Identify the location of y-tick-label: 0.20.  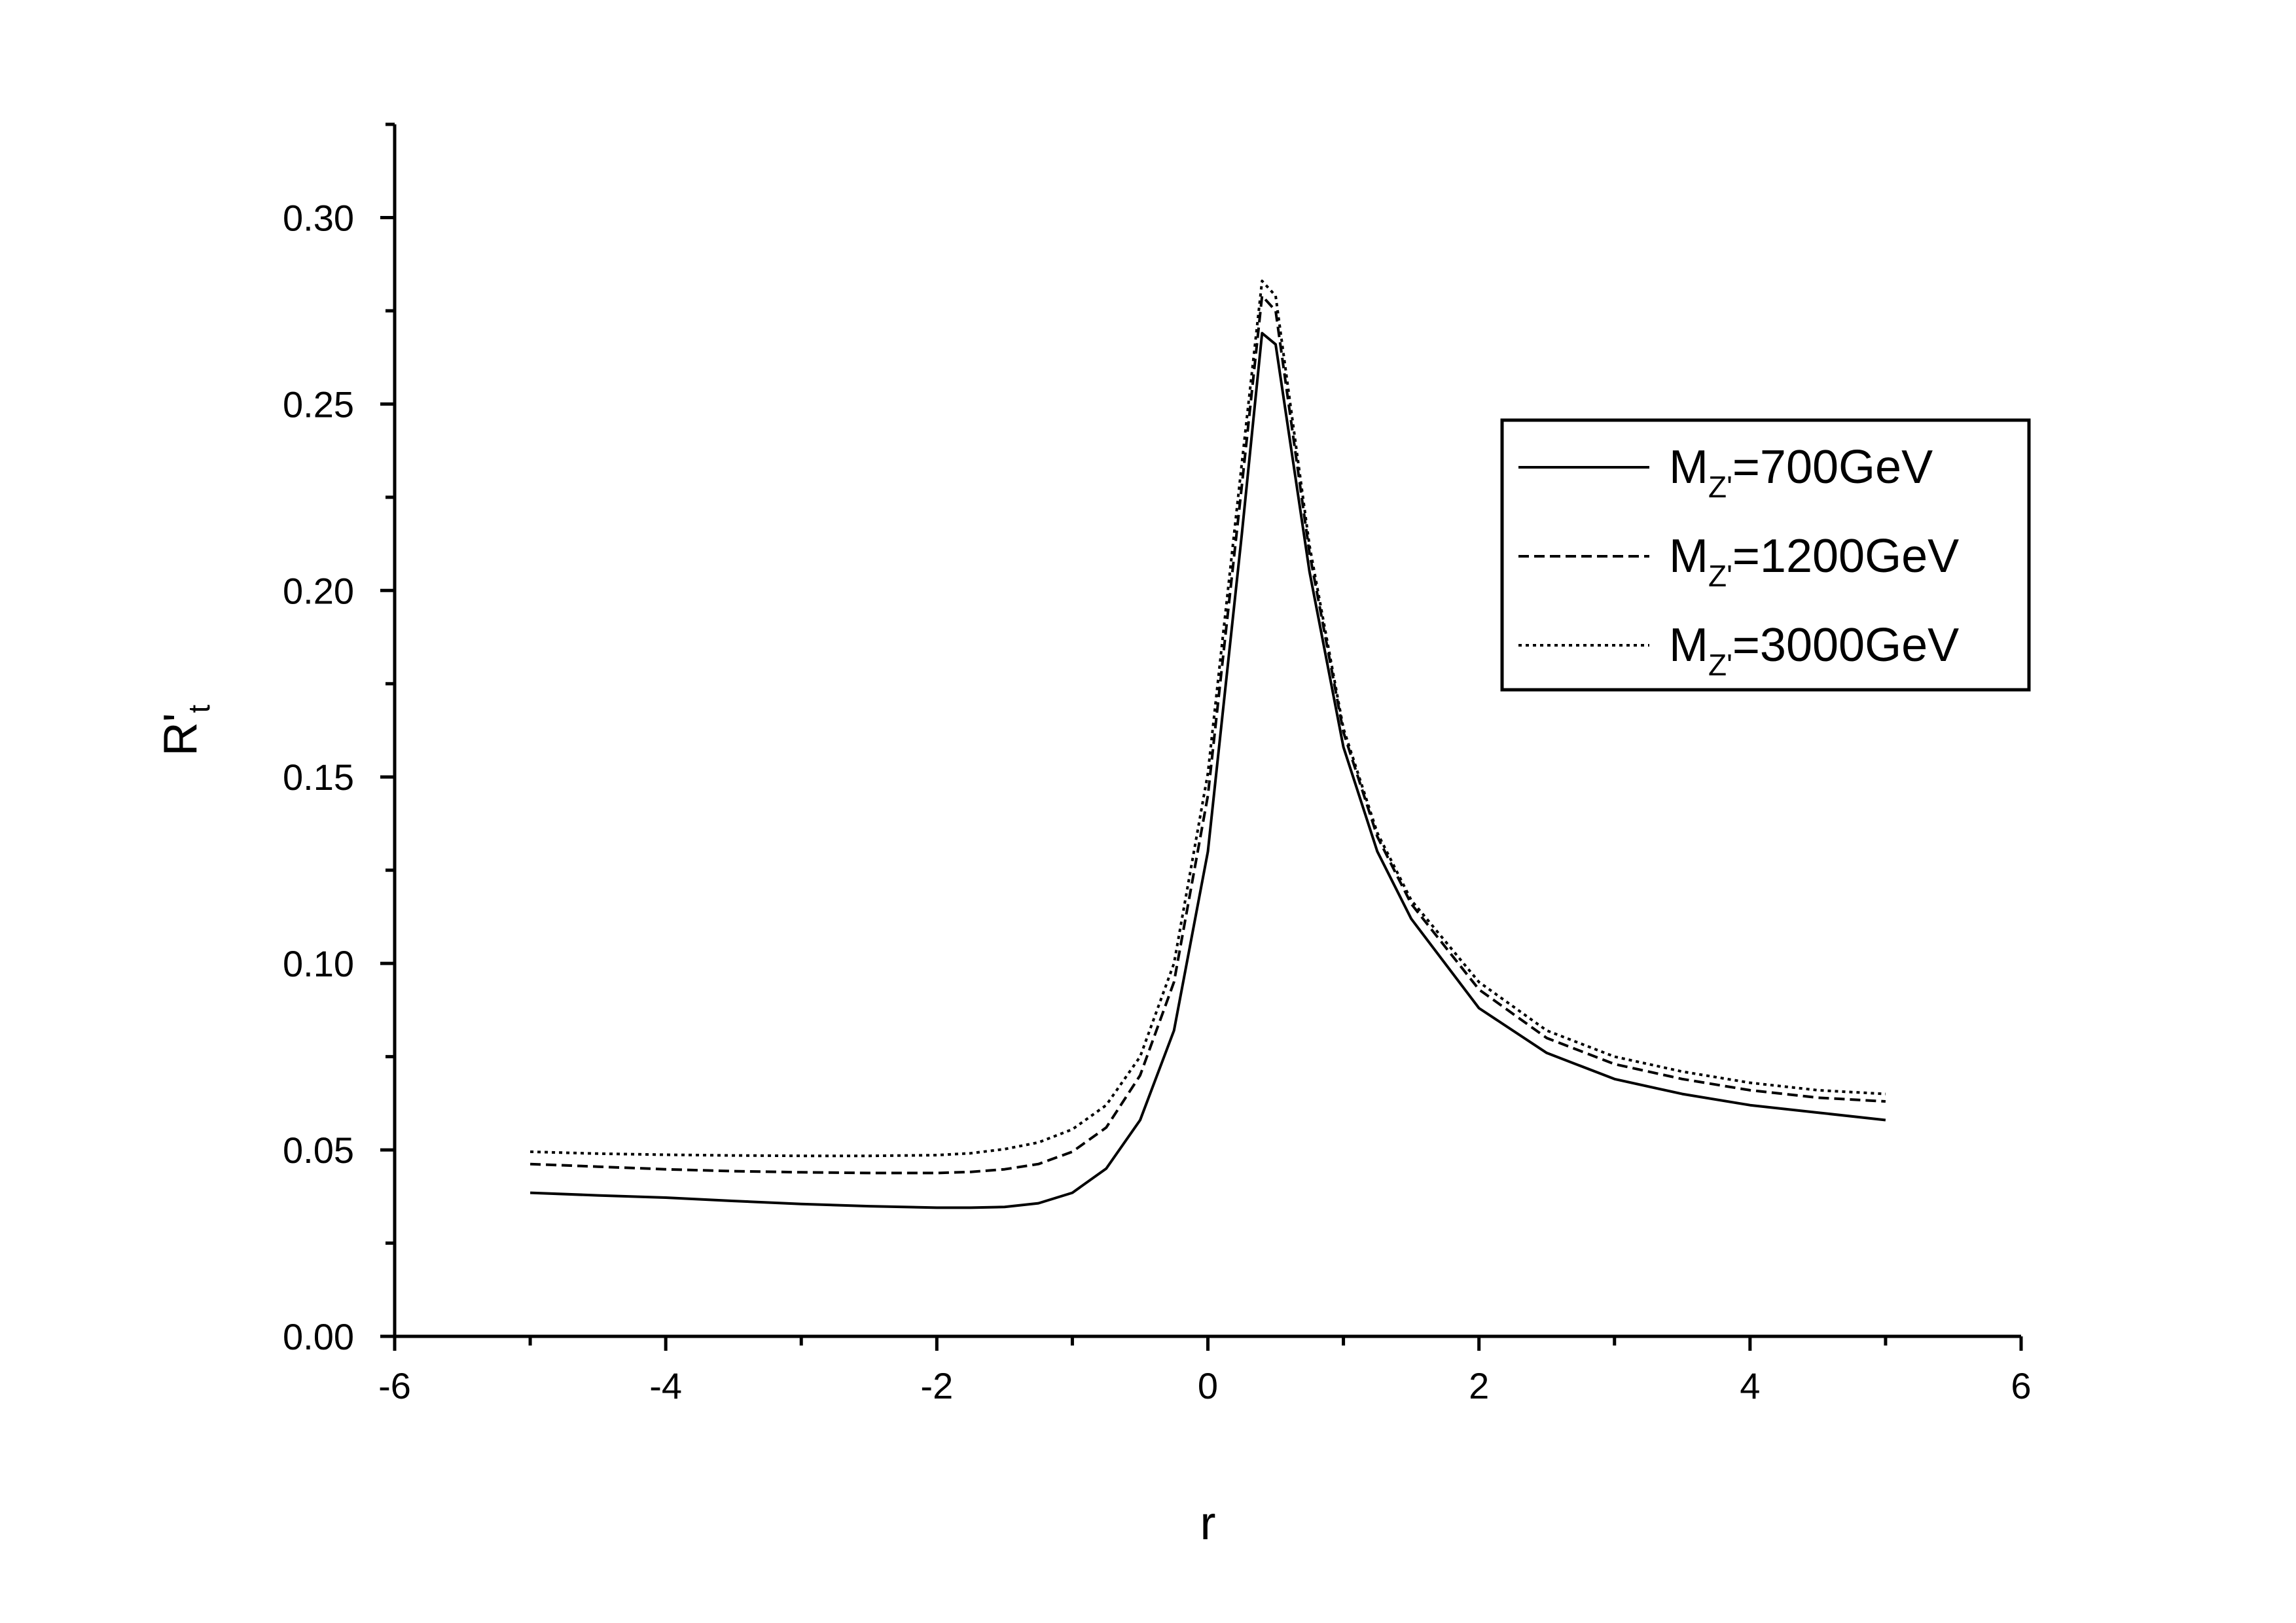
(318, 590).